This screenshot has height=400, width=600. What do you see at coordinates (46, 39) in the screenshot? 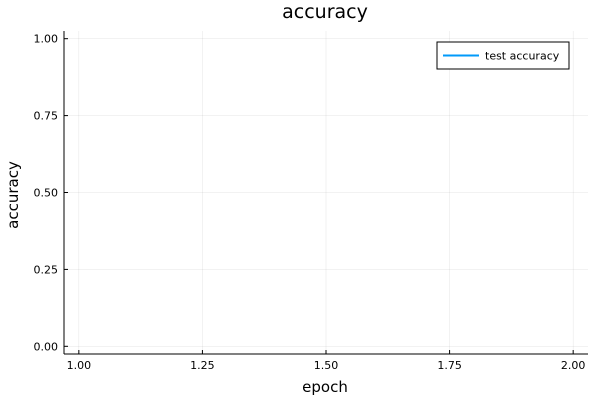
I see `y-tick-label: 1.00` at bounding box center [46, 39].